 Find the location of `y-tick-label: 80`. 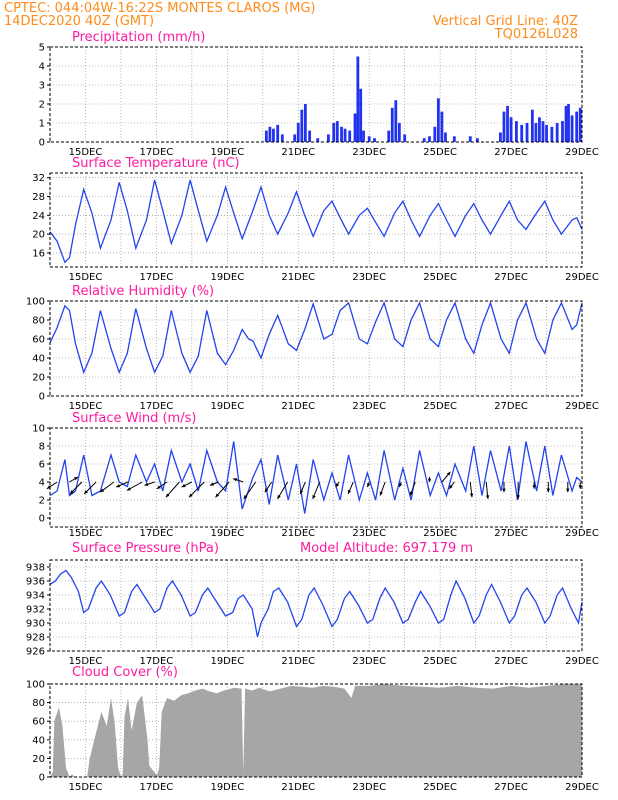

y-tick-label: 80 is located at coordinates (38, 321).